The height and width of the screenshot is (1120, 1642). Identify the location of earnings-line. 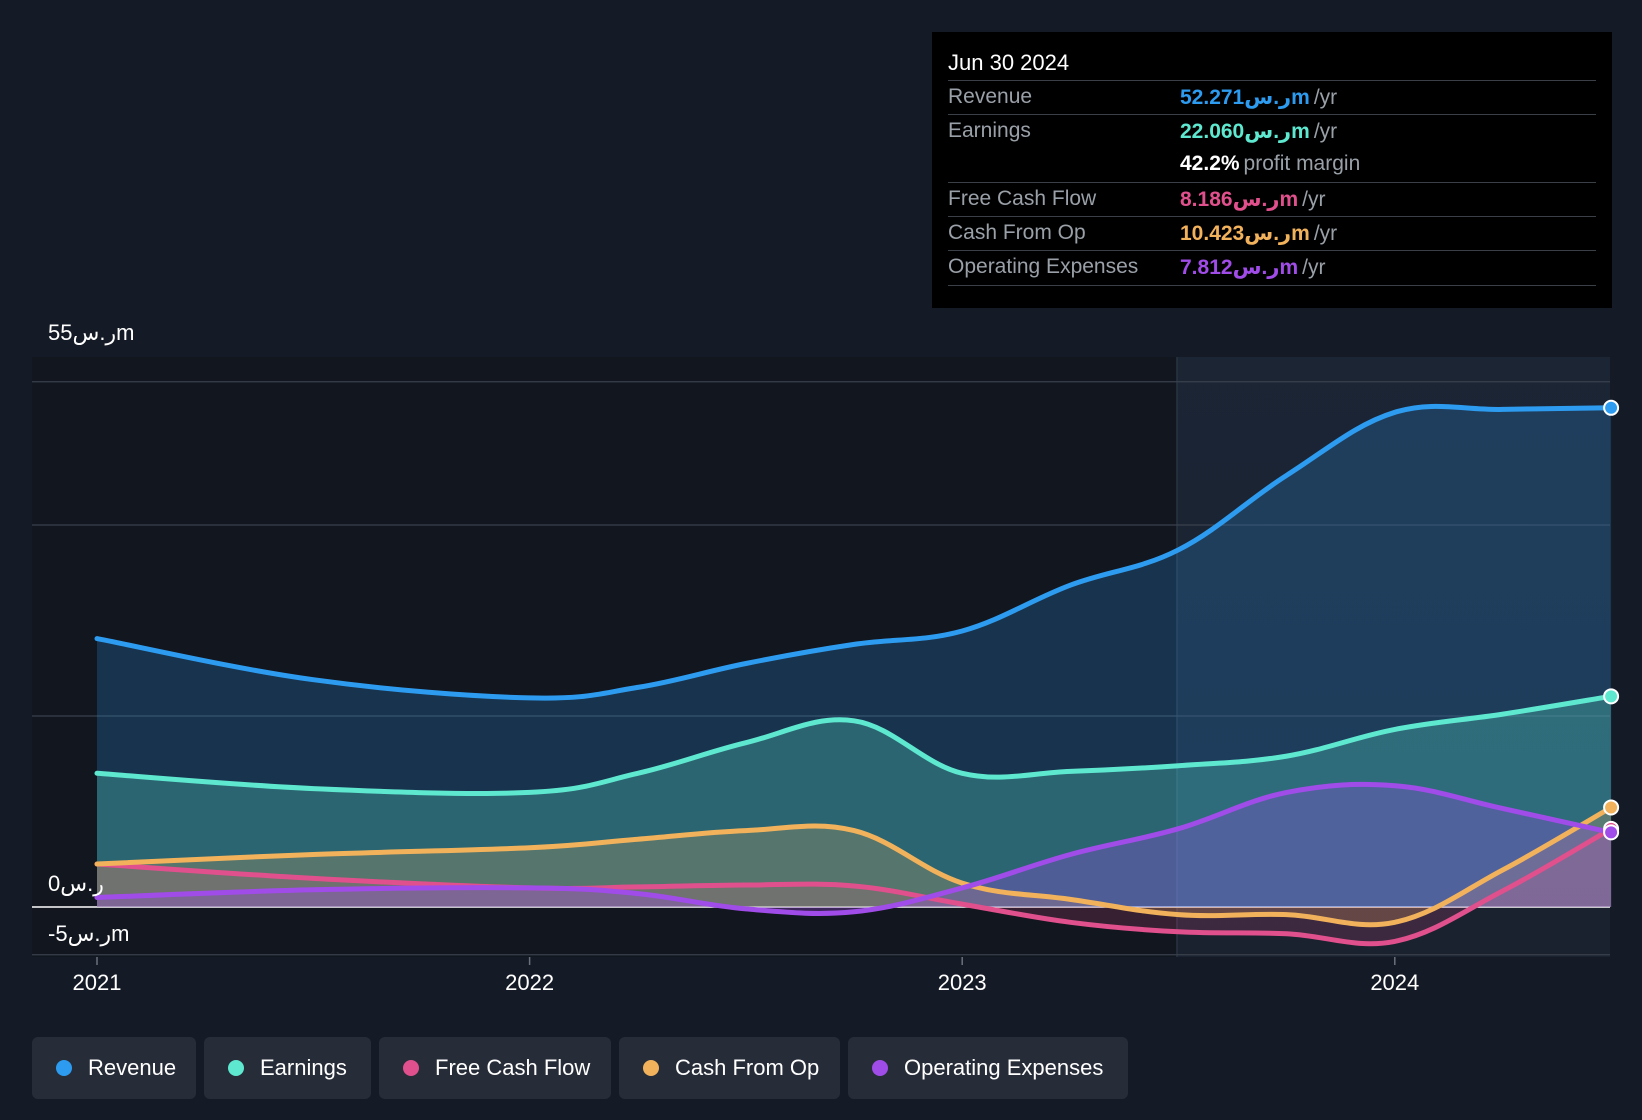
(854, 744).